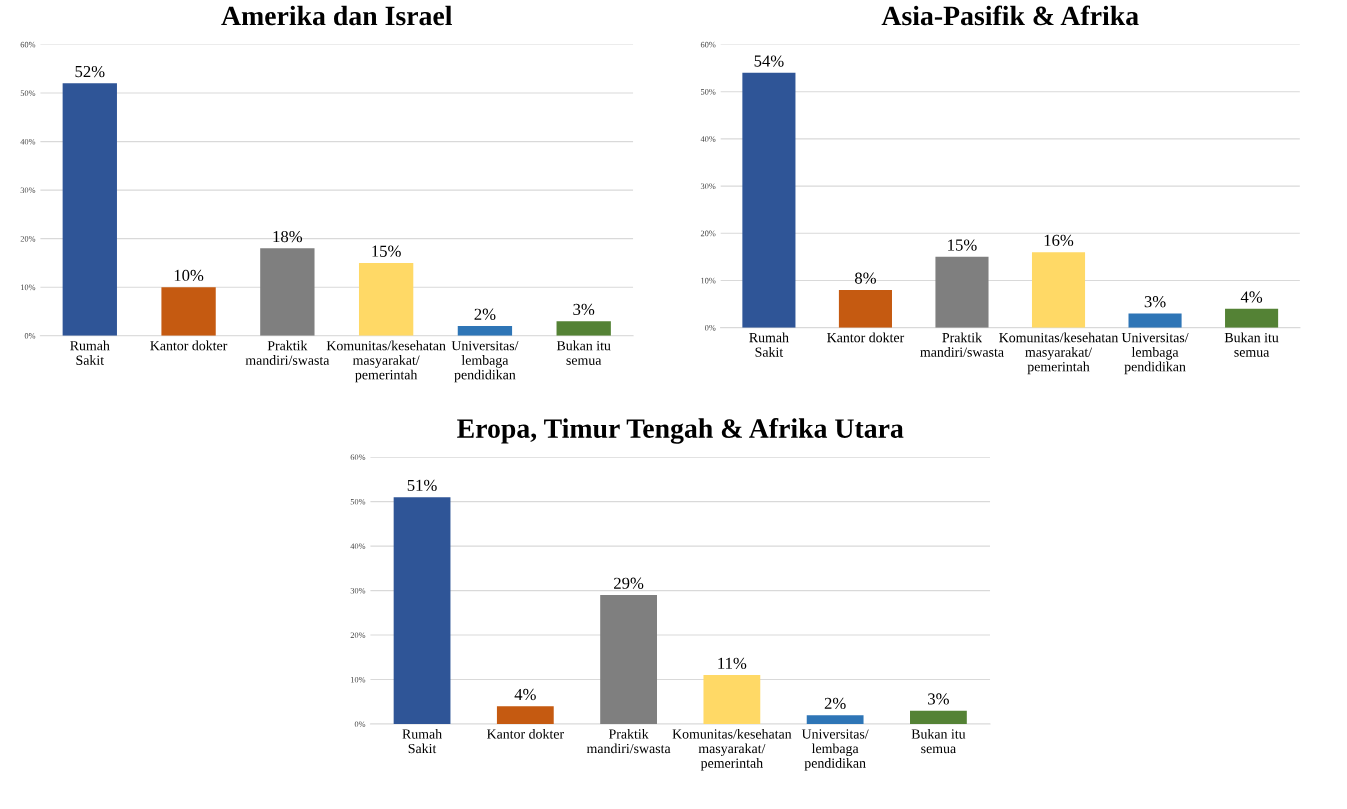  Describe the element at coordinates (90, 71) in the screenshot. I see `data-label: 52%` at that location.